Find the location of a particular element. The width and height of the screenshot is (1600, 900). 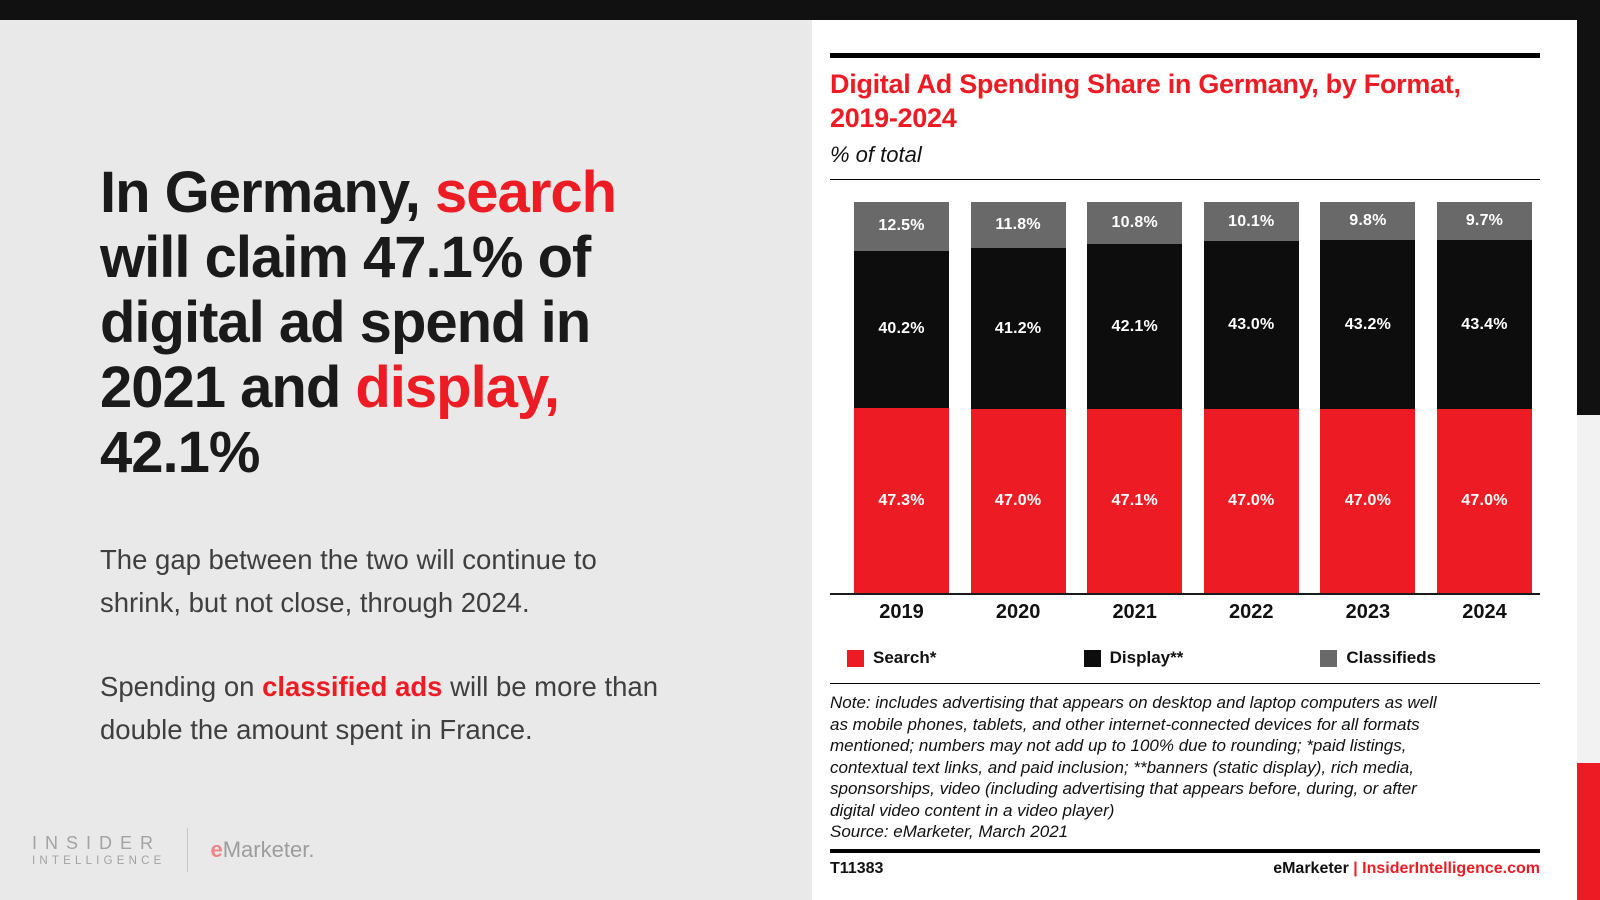

emarketer-logo: eMarketer. is located at coordinates (262, 850).